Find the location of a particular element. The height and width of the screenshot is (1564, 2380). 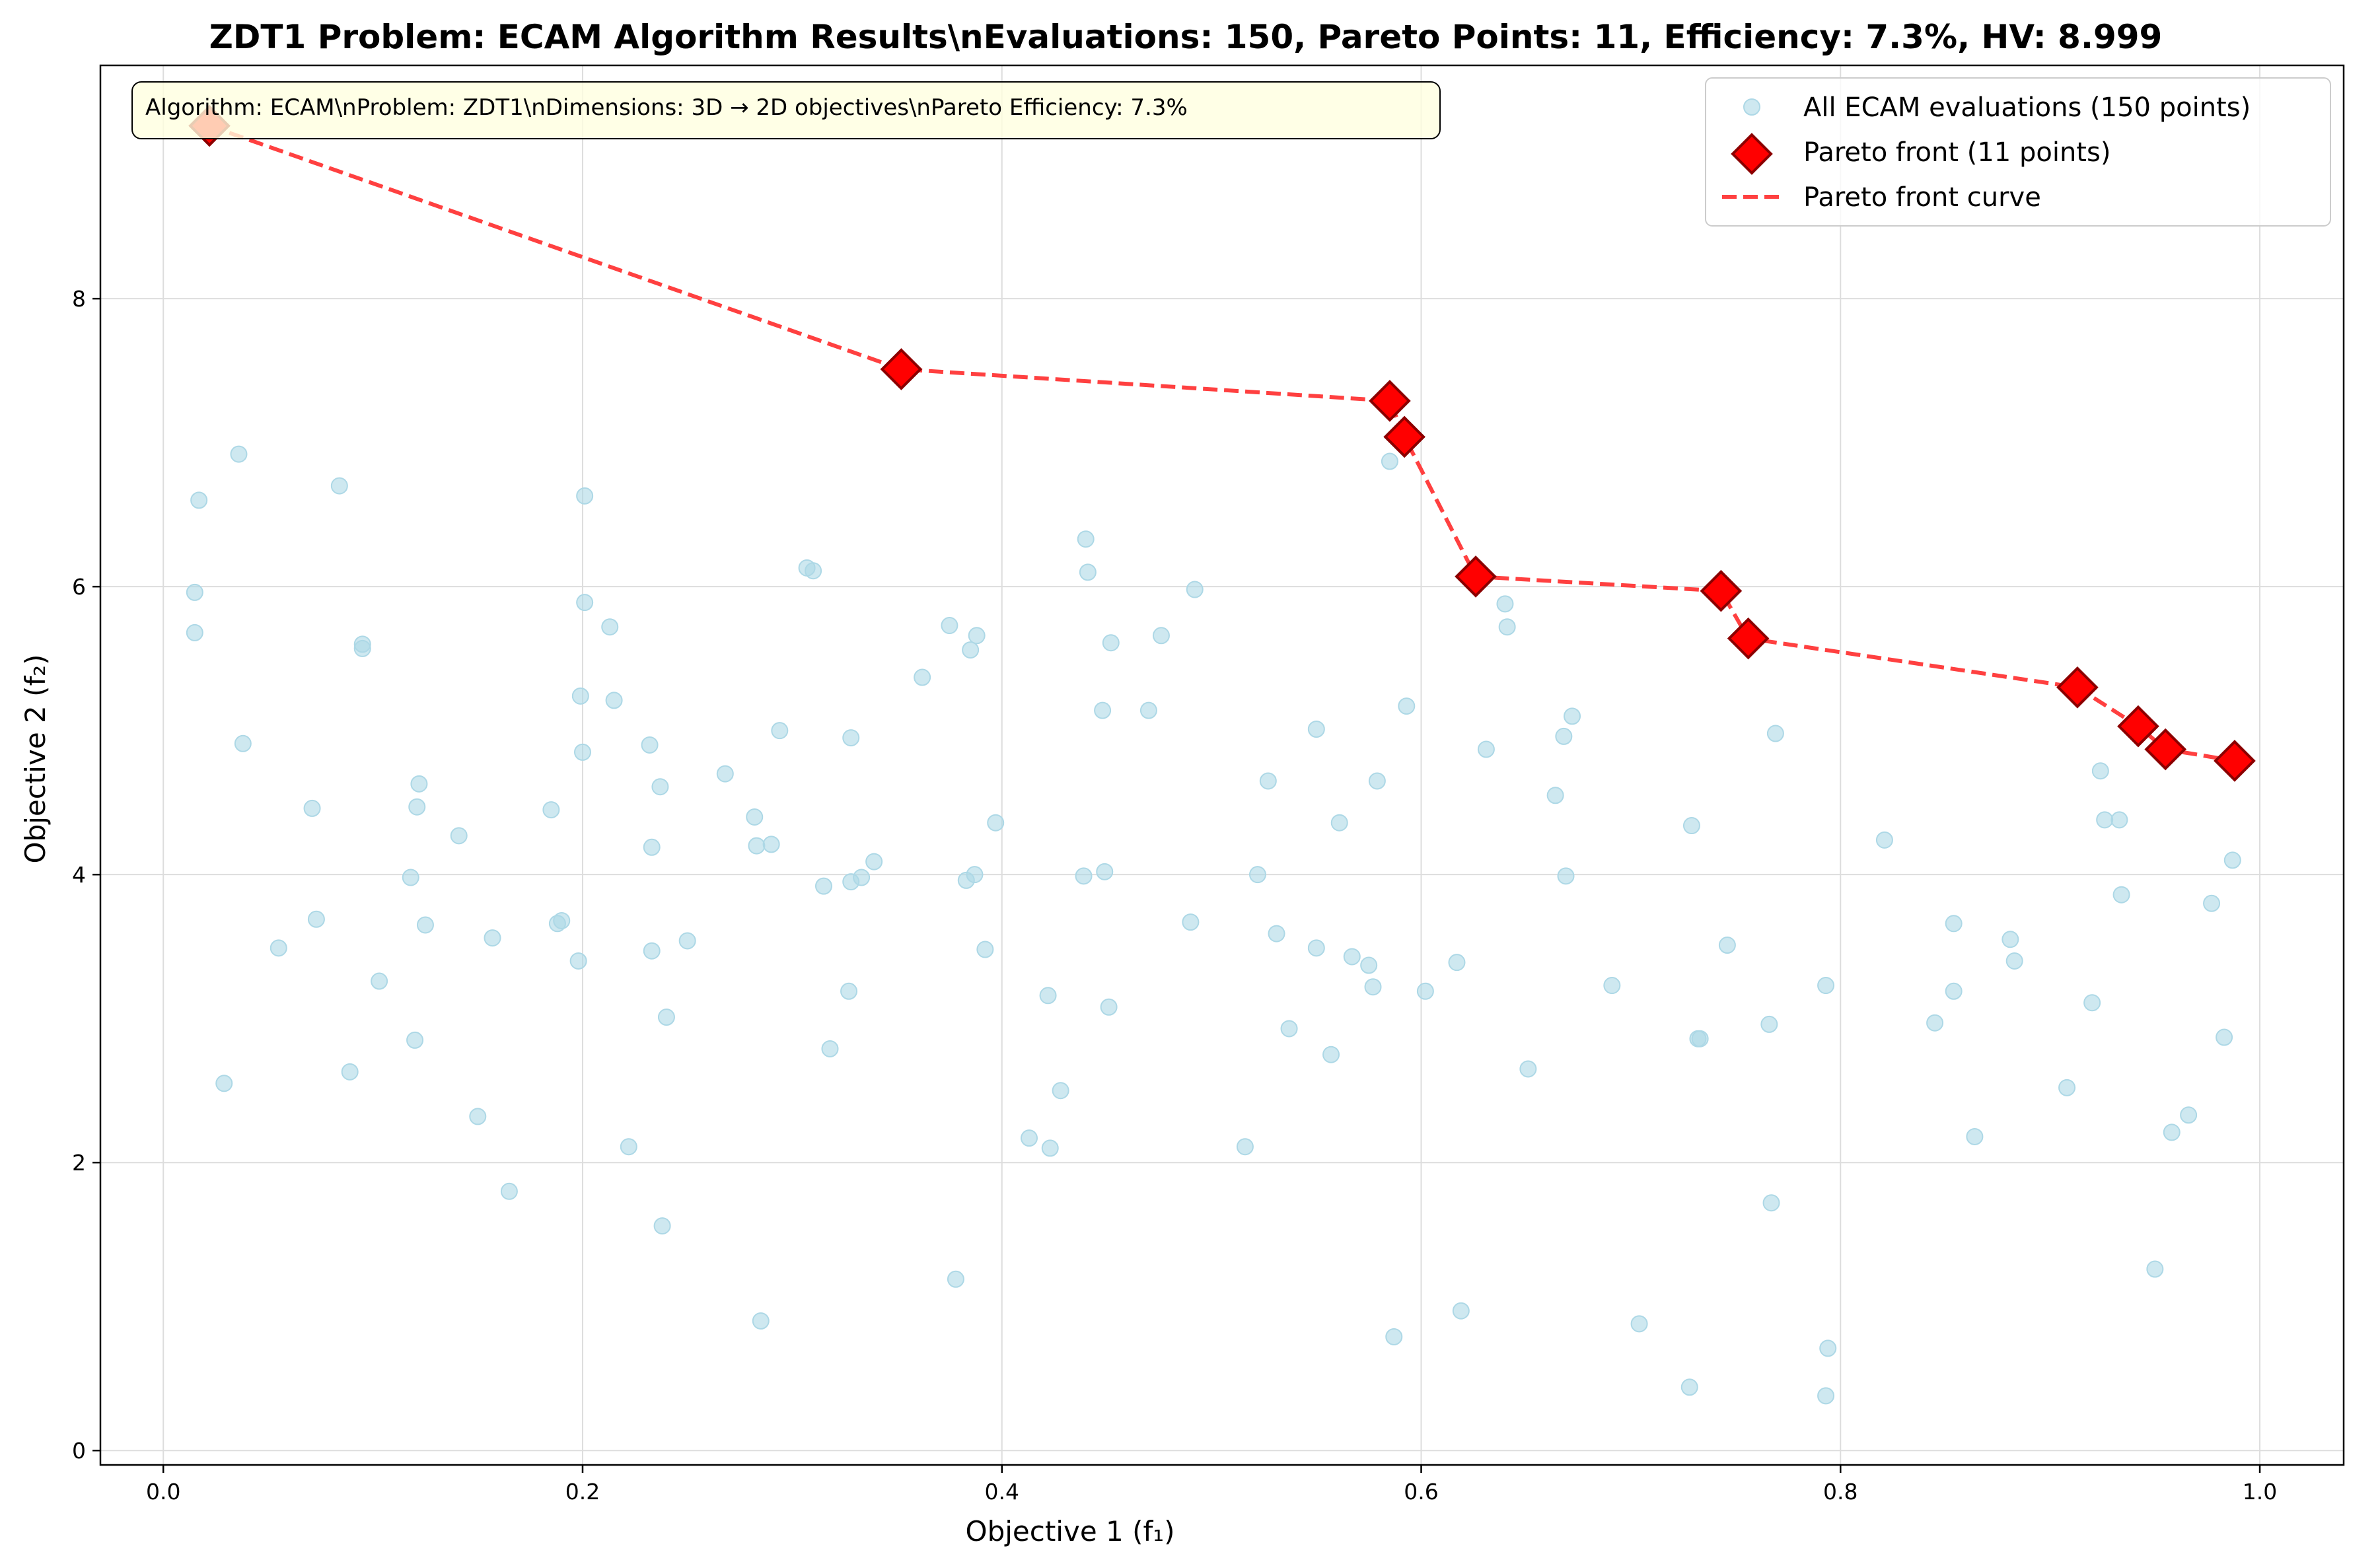

y-tick-label: 4 is located at coordinates (79, 875).